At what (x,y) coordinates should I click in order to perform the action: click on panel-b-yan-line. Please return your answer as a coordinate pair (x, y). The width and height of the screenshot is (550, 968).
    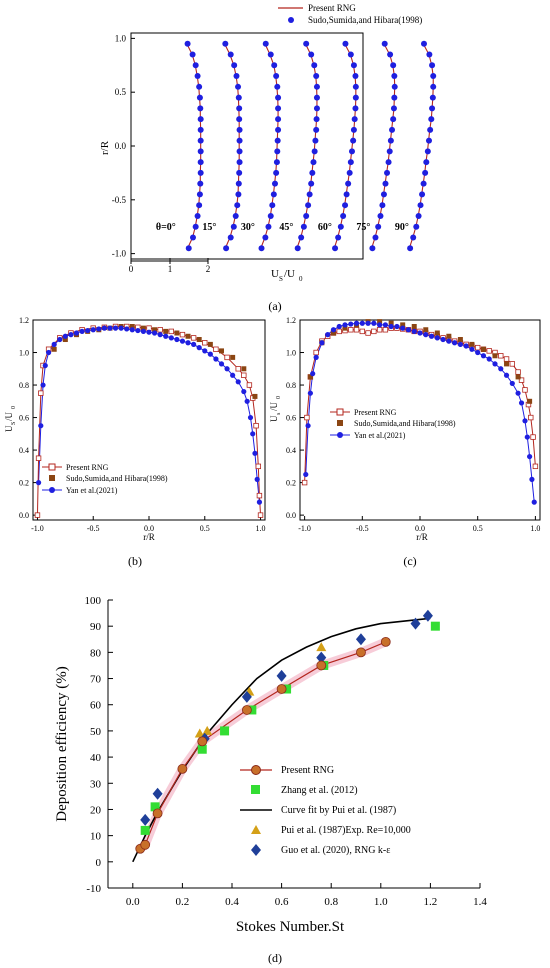
    Looking at the image, I should click on (149, 415).